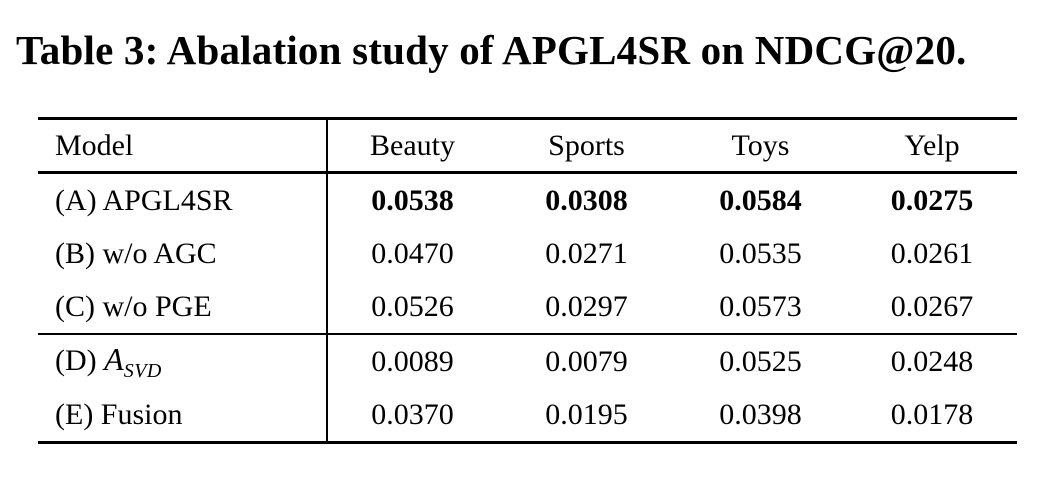 The height and width of the screenshot is (483, 1051). What do you see at coordinates (932, 200) in the screenshot?
I see `cell-apgl4sr-yelp: 0.0275` at bounding box center [932, 200].